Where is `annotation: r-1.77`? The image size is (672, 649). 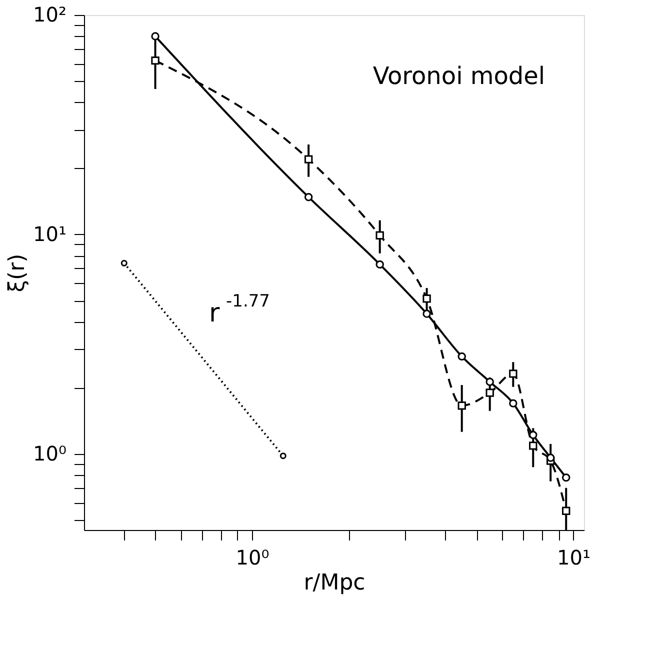 annotation: r-1.77 is located at coordinates (239, 310).